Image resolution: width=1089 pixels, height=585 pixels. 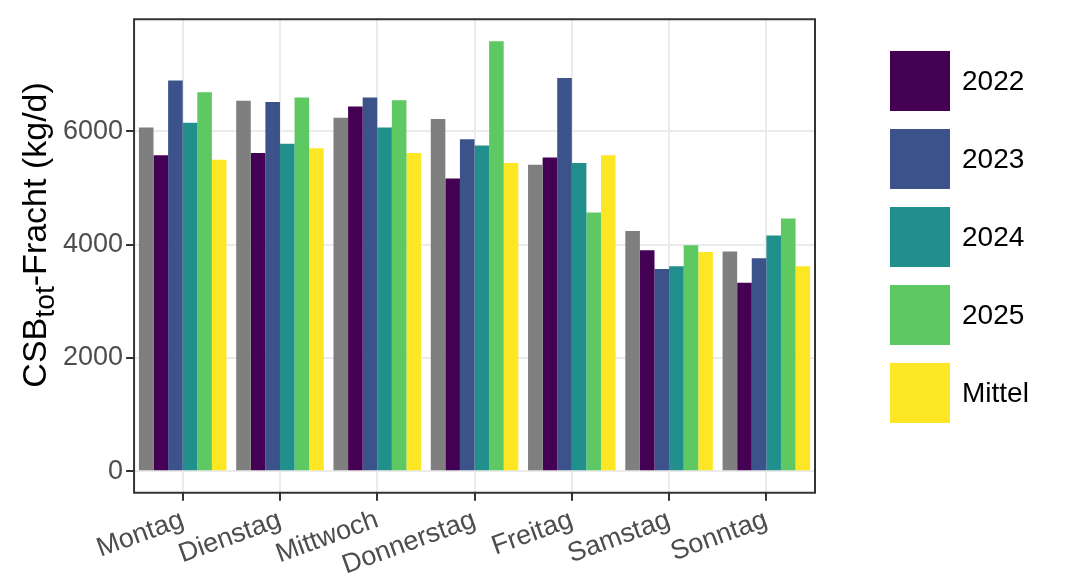 I want to click on legend-label: 2024, so click(x=993, y=237).